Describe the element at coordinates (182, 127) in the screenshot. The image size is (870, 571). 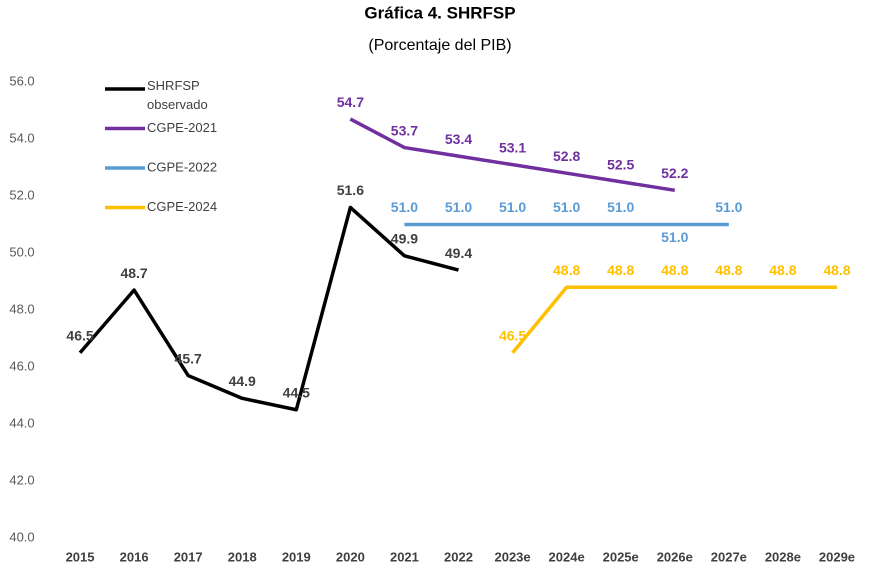
I see `legend-label: CGPE-2021` at that location.